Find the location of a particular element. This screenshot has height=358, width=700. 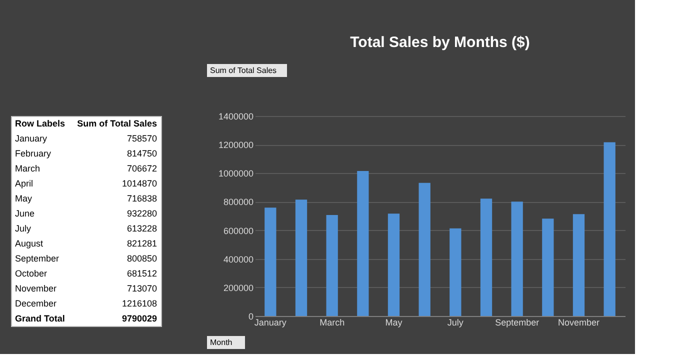

y-tick-label: 1400000 is located at coordinates (236, 117).